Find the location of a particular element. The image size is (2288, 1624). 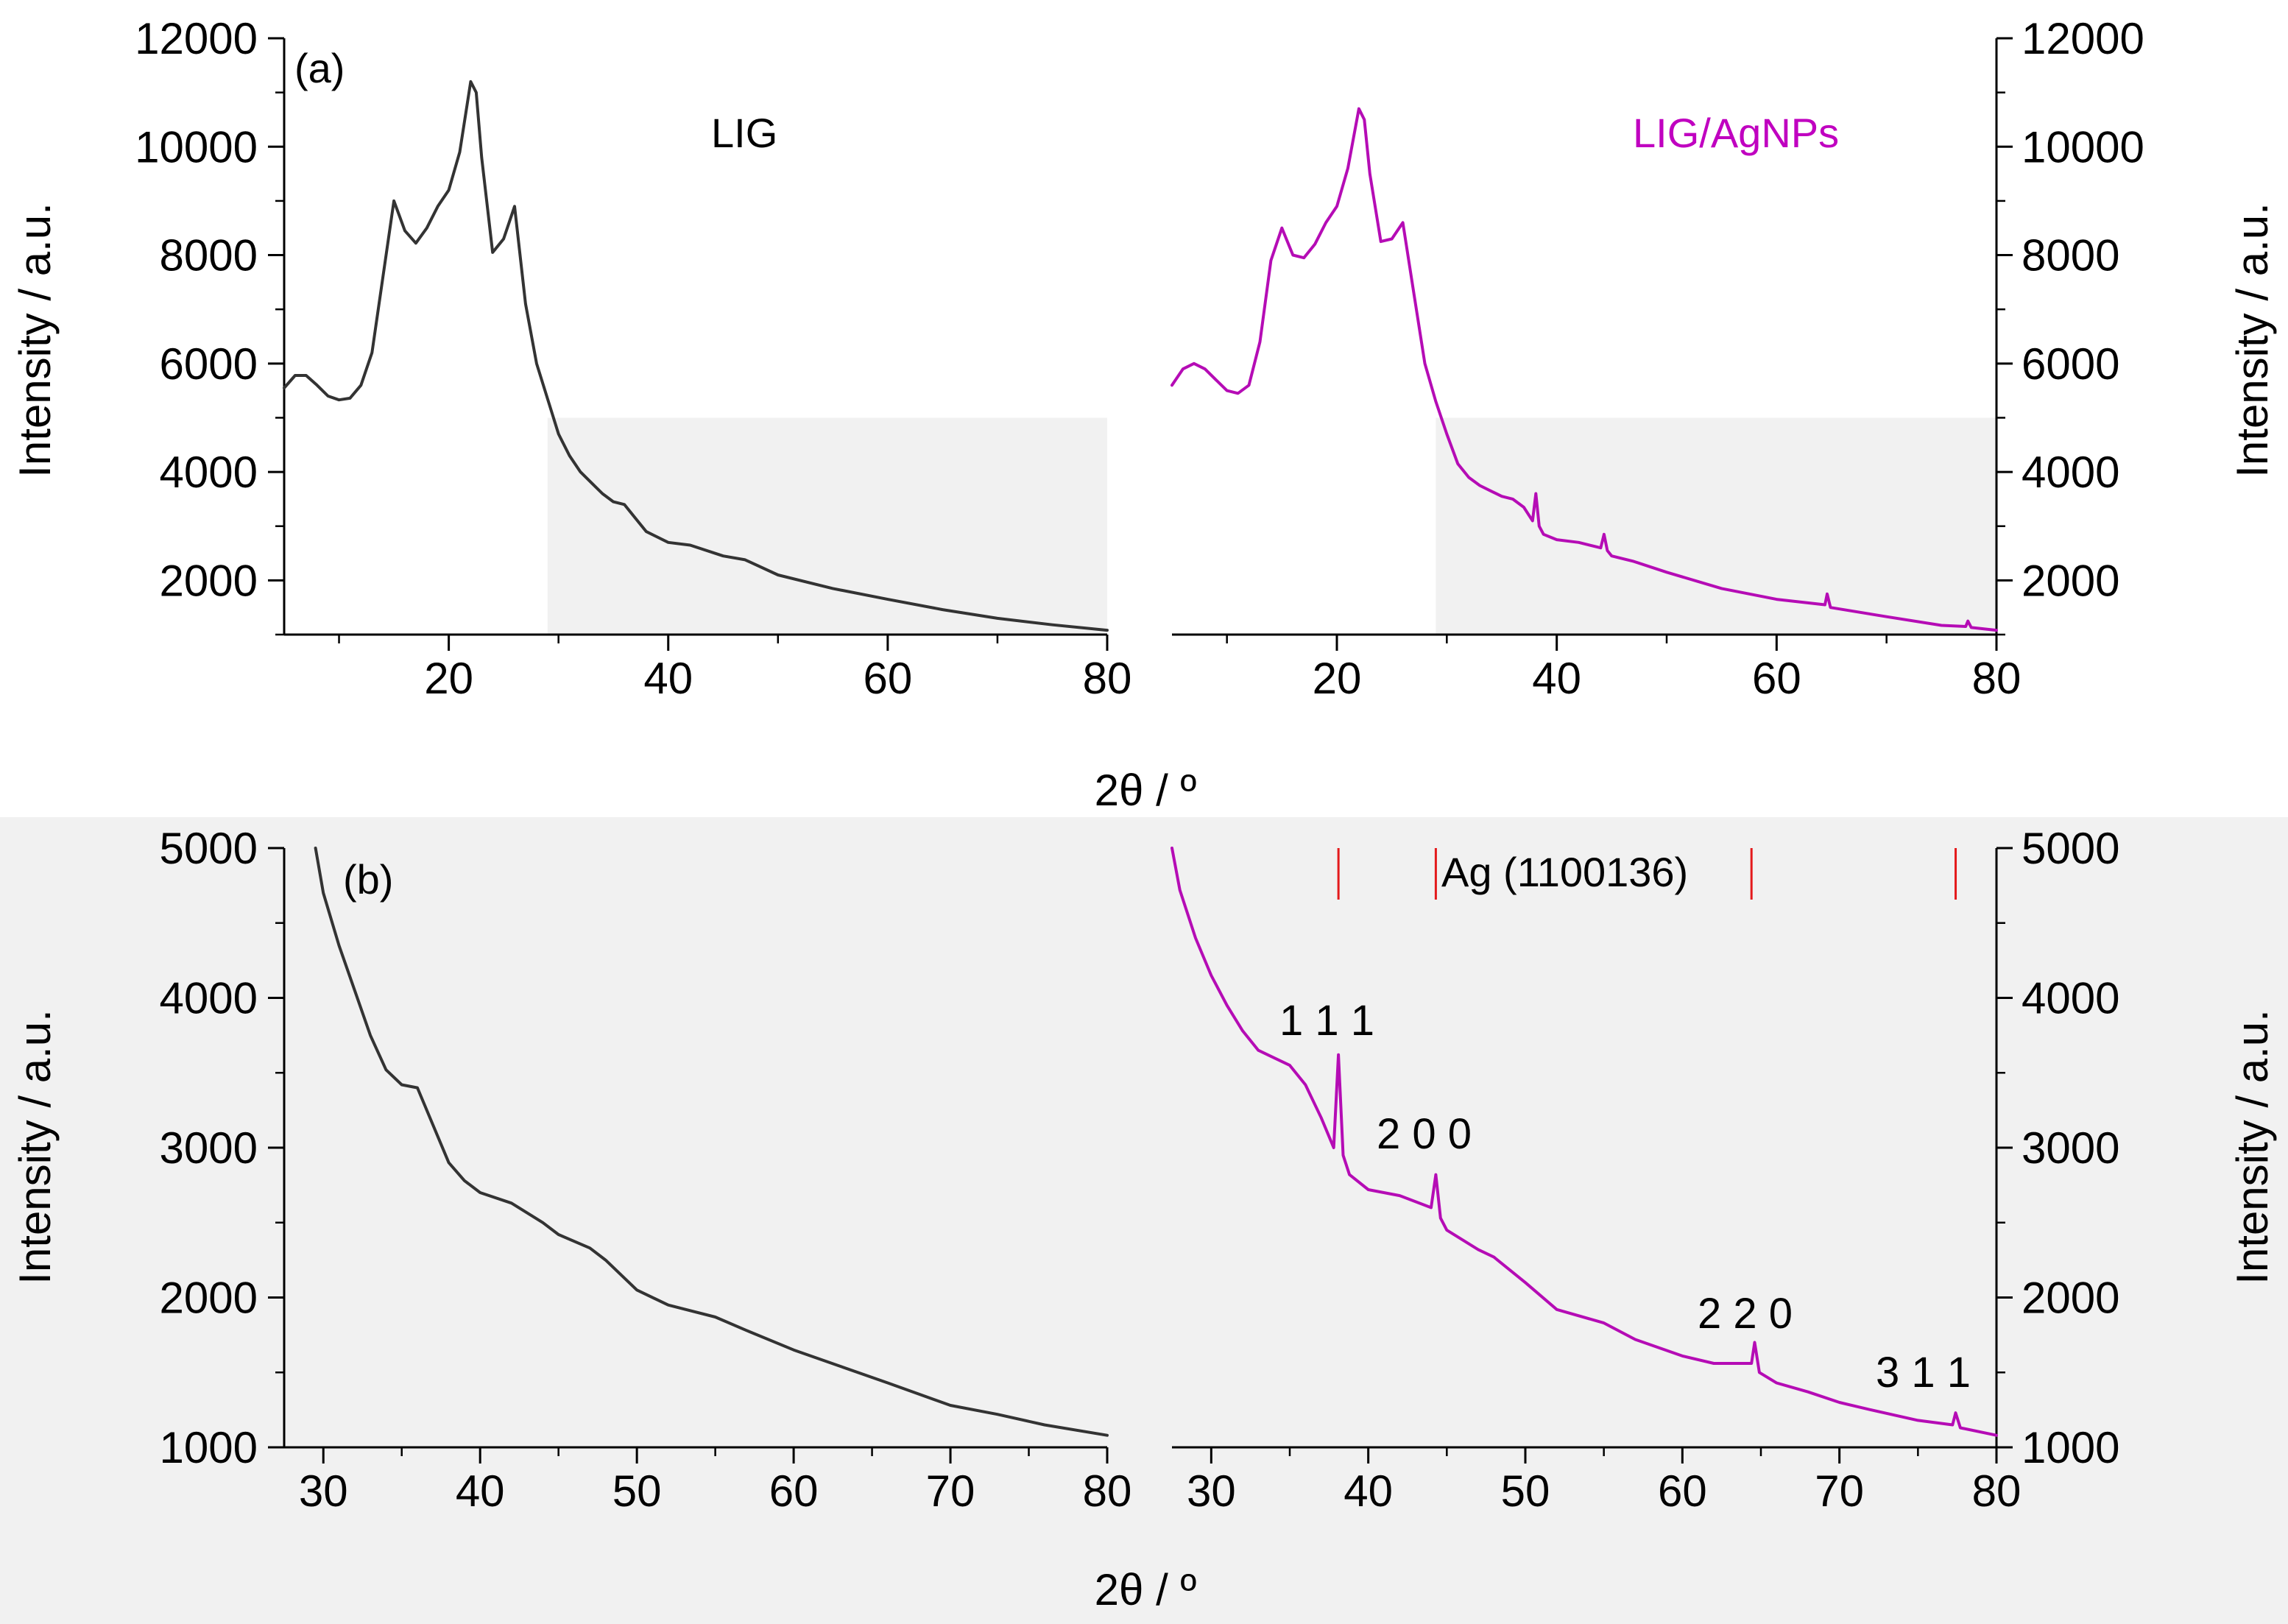

panel-a-left-shaded-region is located at coordinates (827, 526).